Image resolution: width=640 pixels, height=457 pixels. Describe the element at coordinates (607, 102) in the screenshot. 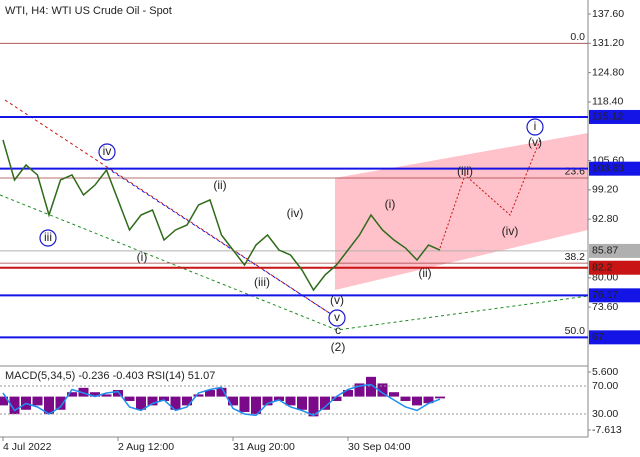

I see `y-tick-label: 118.40` at that location.